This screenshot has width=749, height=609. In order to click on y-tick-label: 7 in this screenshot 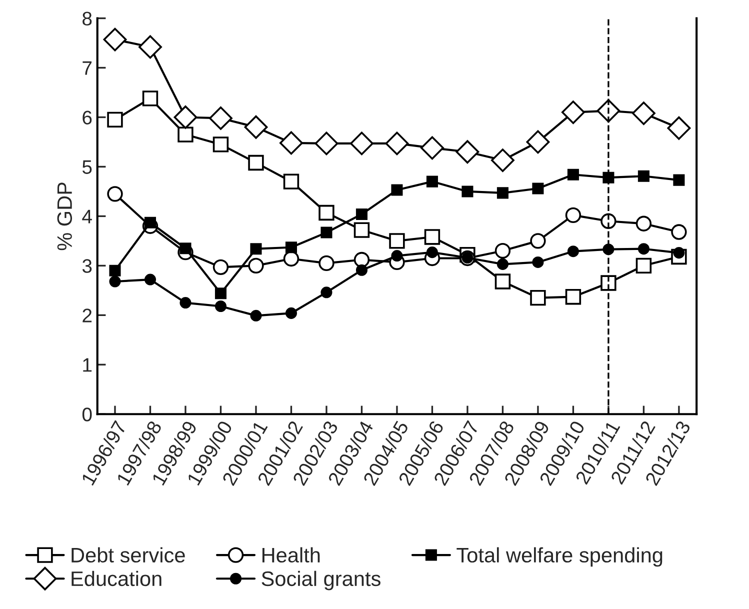, I will do `click(87, 68)`.